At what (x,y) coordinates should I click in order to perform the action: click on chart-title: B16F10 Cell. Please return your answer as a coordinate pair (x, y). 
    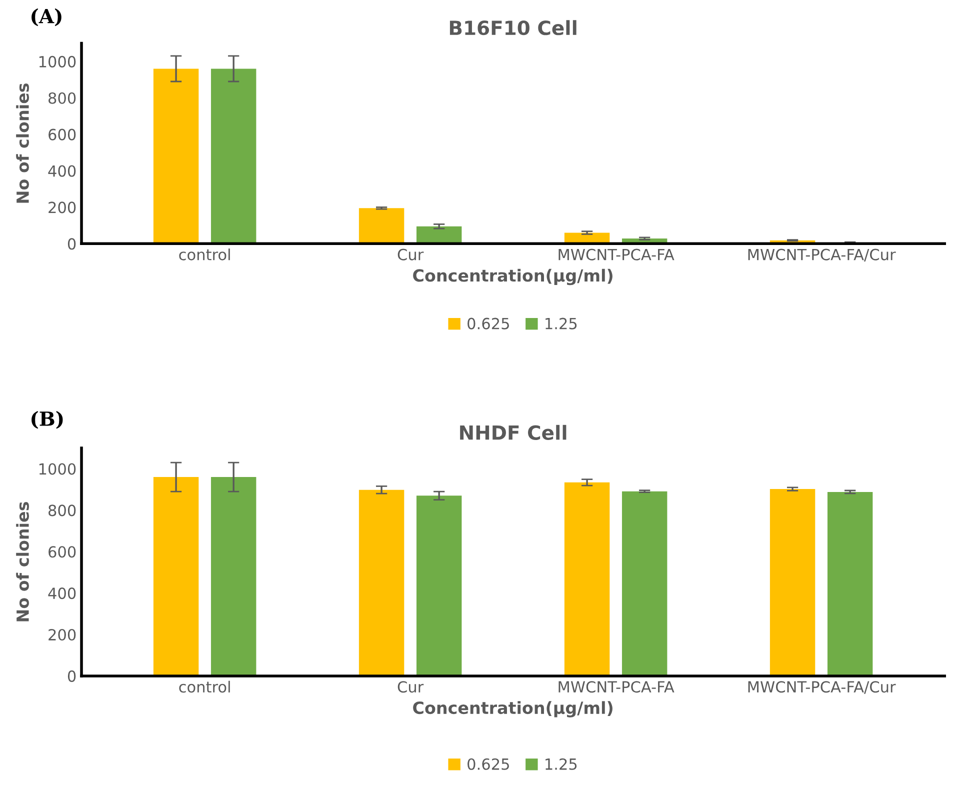
    Looking at the image, I should click on (513, 28).